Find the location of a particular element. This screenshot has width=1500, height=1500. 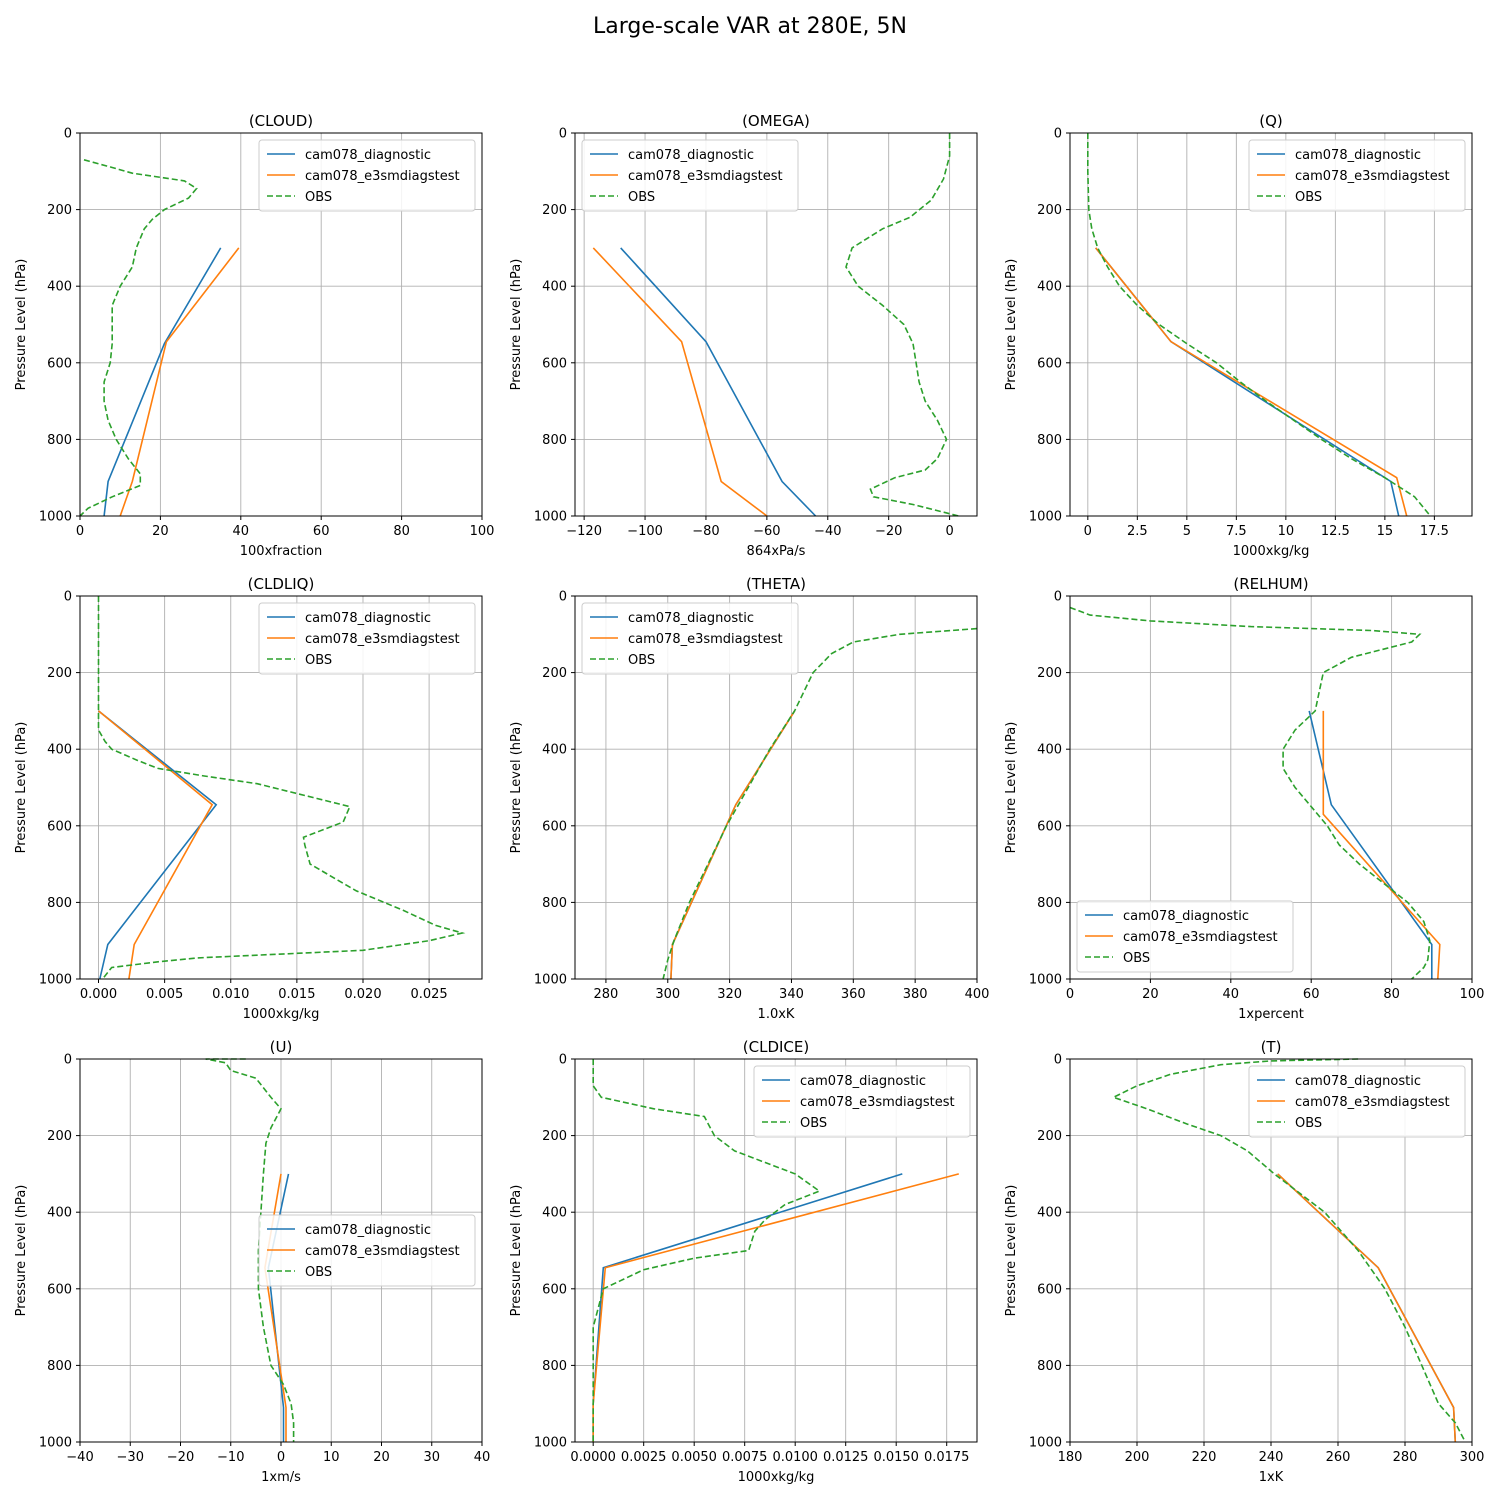

x-tick-label: 12.5 is located at coordinates (1335, 531).